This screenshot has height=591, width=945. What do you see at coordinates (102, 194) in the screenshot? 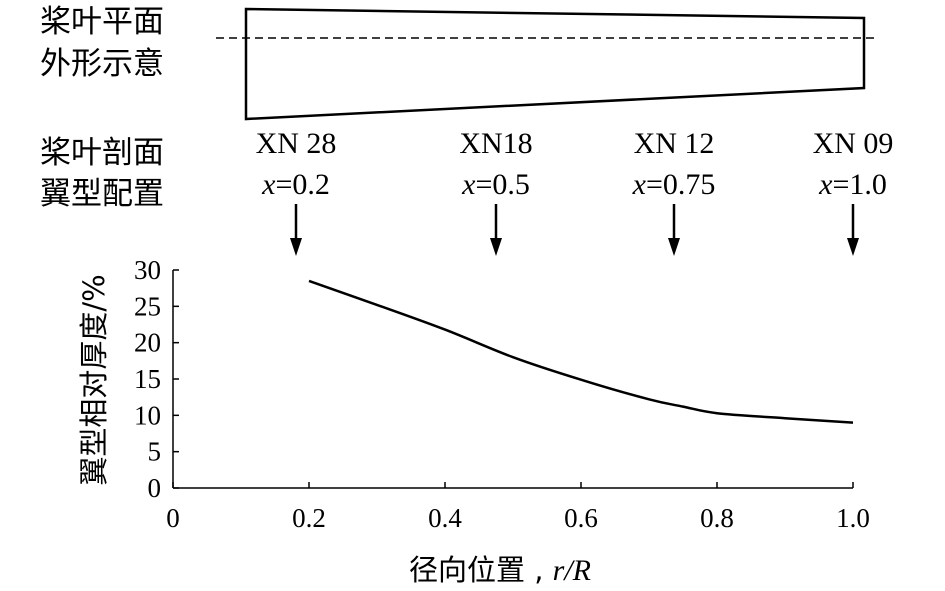
I see `section-label-line2: 翼型配置` at bounding box center [102, 194].